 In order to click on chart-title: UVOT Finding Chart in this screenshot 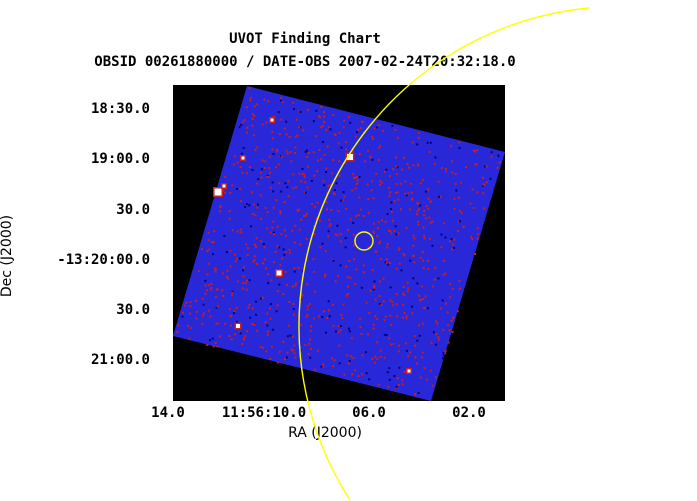, I will do `click(305, 39)`.